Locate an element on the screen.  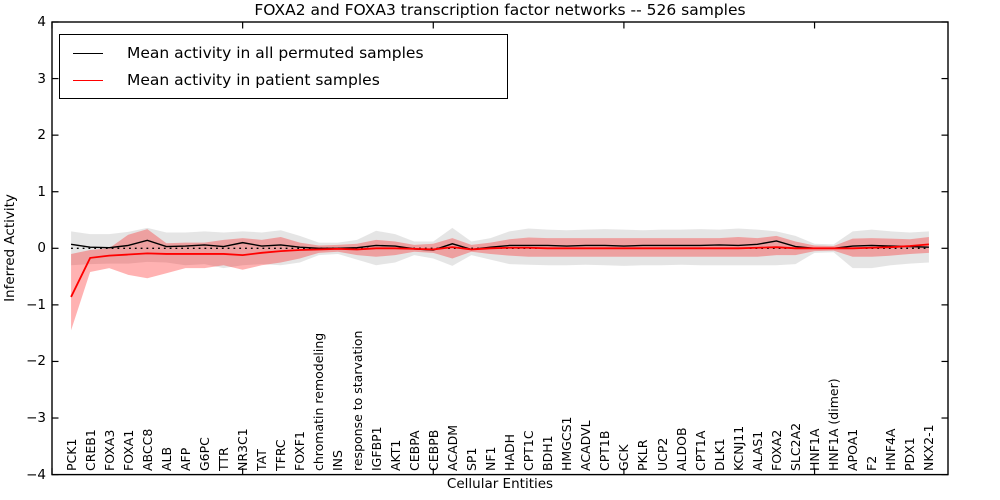
x-tick-label: chromatin remodeling is located at coordinates (319, 401).